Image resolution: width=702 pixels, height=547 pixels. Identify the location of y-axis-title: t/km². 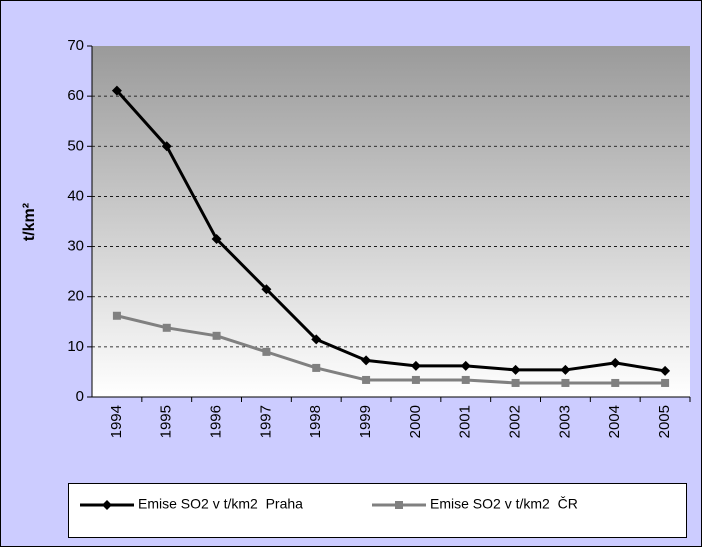
(29, 222).